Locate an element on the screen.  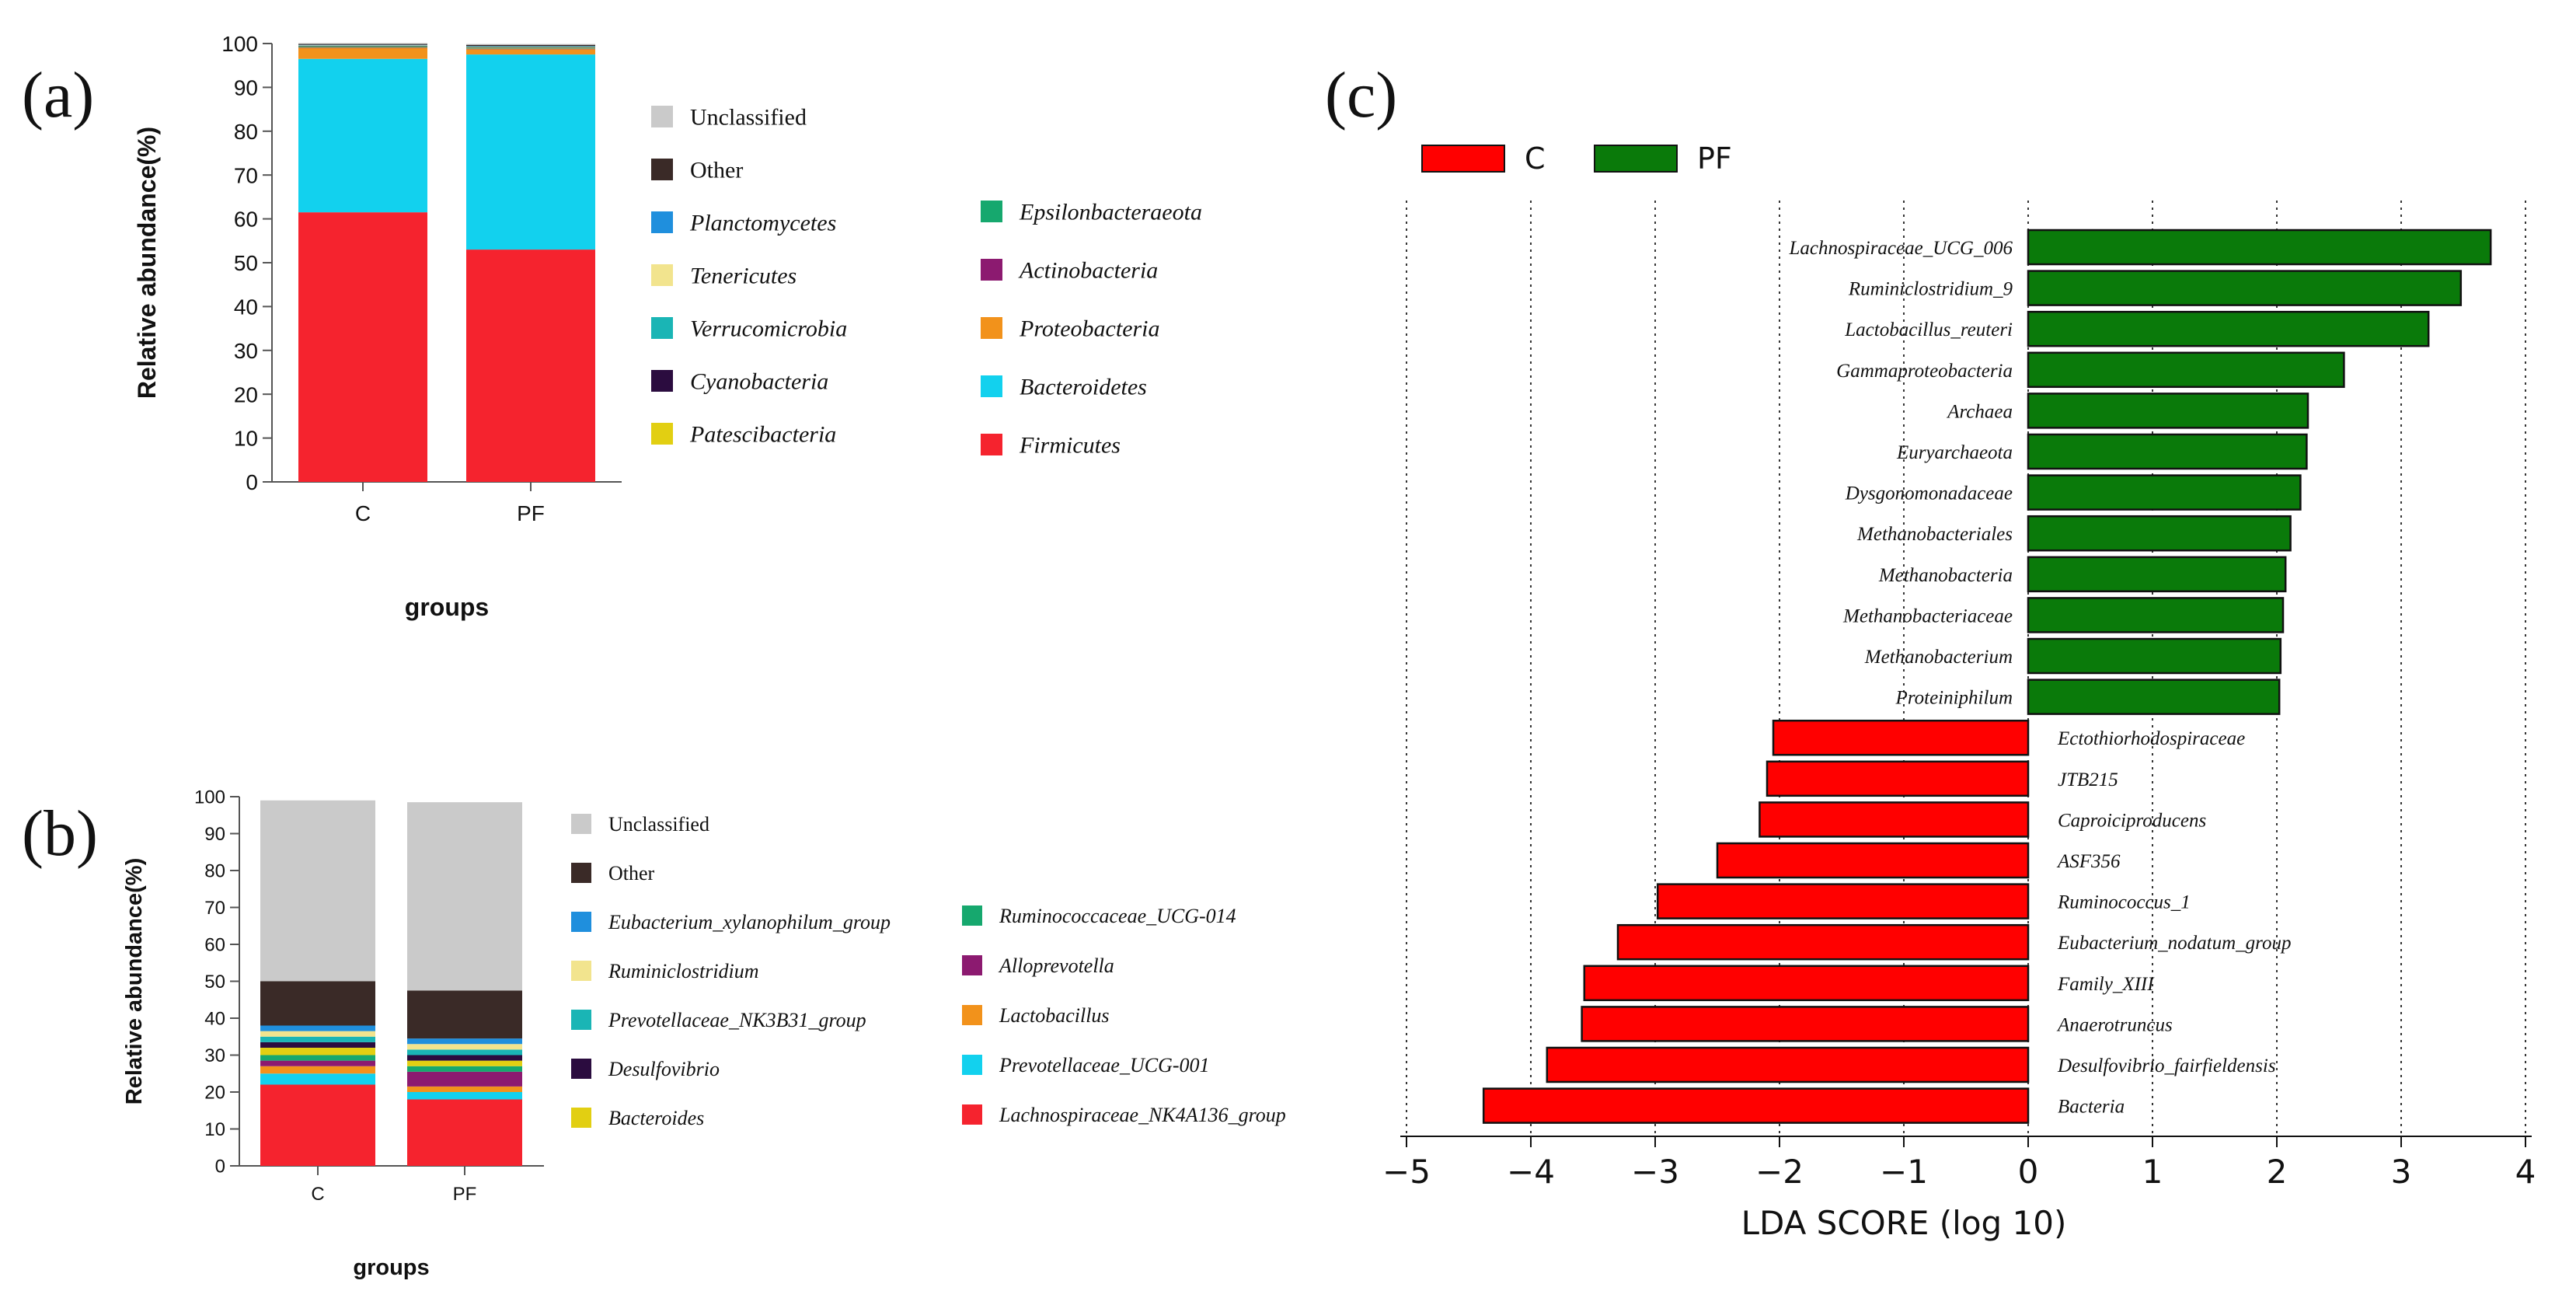
bar-segment-lachnospiraceae-nk4a136-group-pf is located at coordinates (464, 1132).